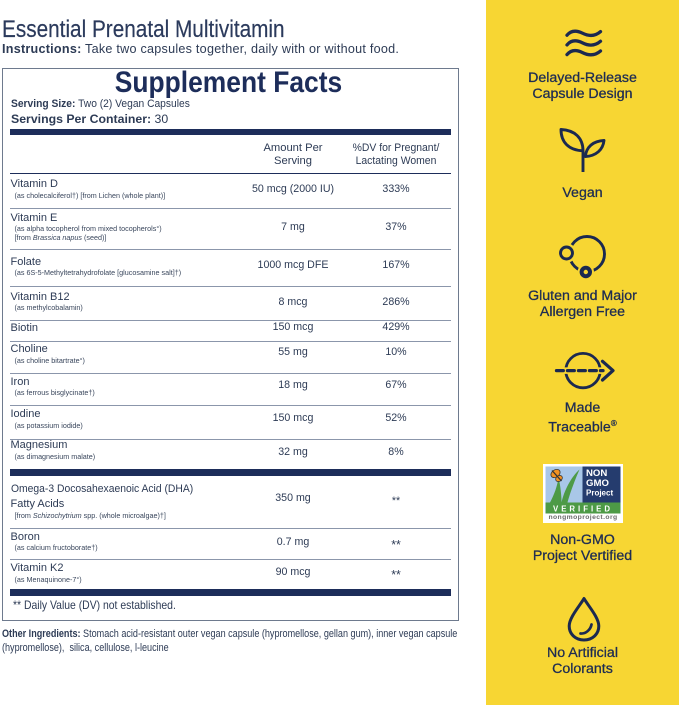 The height and width of the screenshot is (705, 679). I want to click on svg-text: Project, so click(599, 492).